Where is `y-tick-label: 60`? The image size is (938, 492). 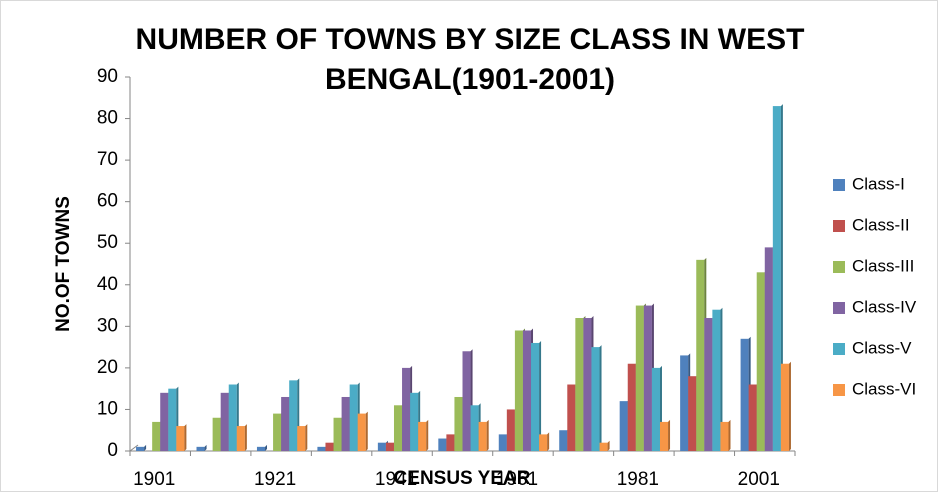
y-tick-label: 60 is located at coordinates (107, 201).